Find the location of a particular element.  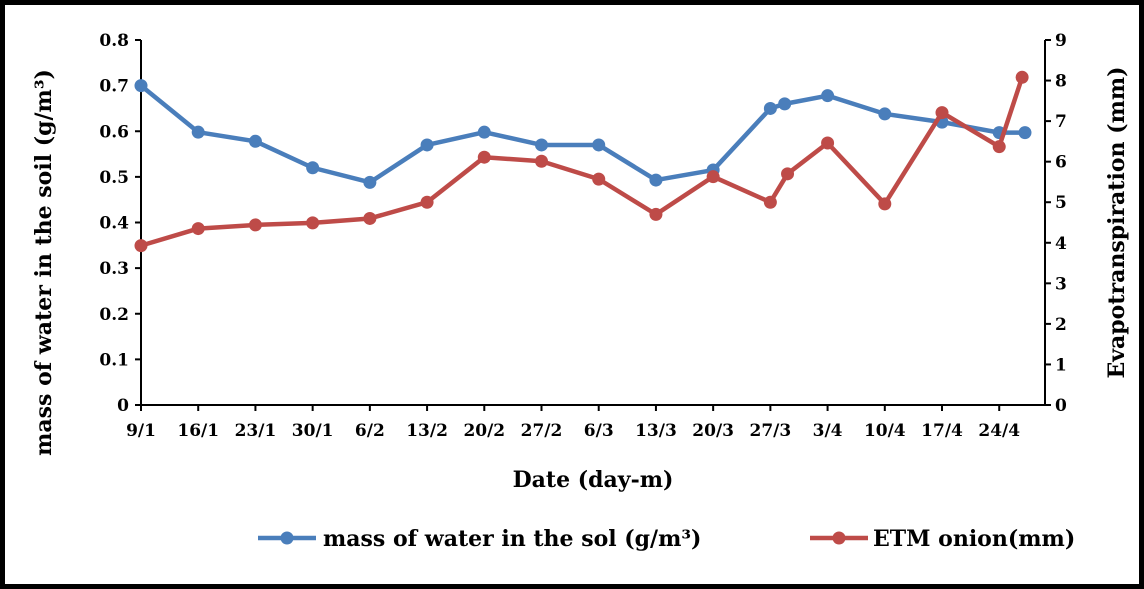

x-tick-label: 30/1 is located at coordinates (313, 431).